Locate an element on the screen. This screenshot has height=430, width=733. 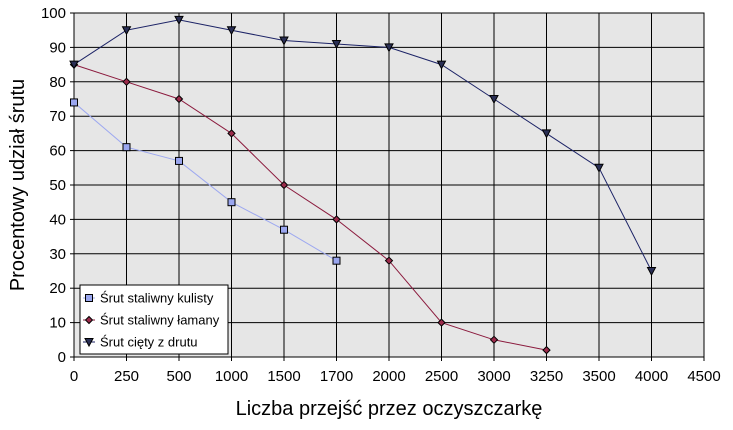
legend-item: Śrut staliwny kulisty is located at coordinates (148, 298).